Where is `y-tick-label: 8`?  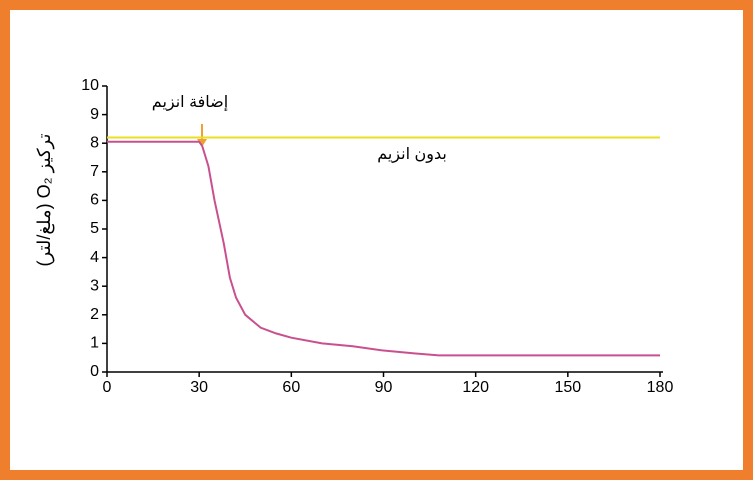
y-tick-label: 8 is located at coordinates (94, 142).